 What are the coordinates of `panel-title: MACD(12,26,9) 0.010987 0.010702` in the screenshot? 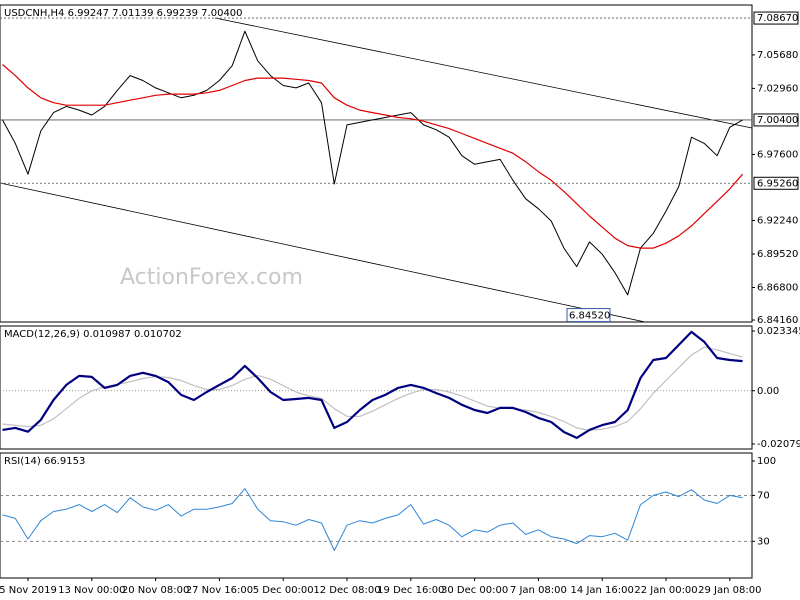 It's located at (93, 334).